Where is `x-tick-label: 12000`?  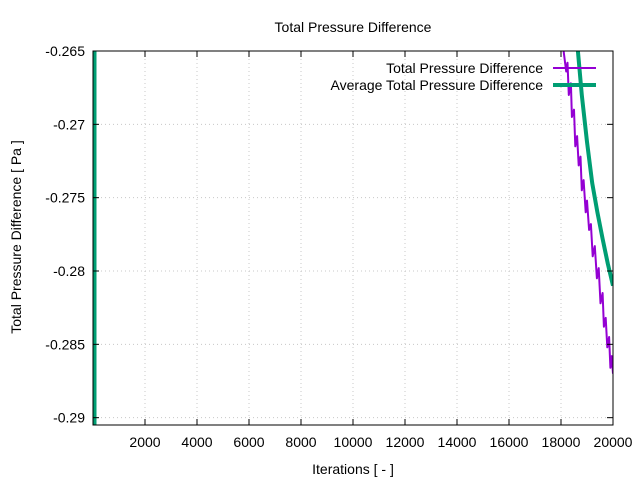 x-tick-label: 12000 is located at coordinates (405, 442).